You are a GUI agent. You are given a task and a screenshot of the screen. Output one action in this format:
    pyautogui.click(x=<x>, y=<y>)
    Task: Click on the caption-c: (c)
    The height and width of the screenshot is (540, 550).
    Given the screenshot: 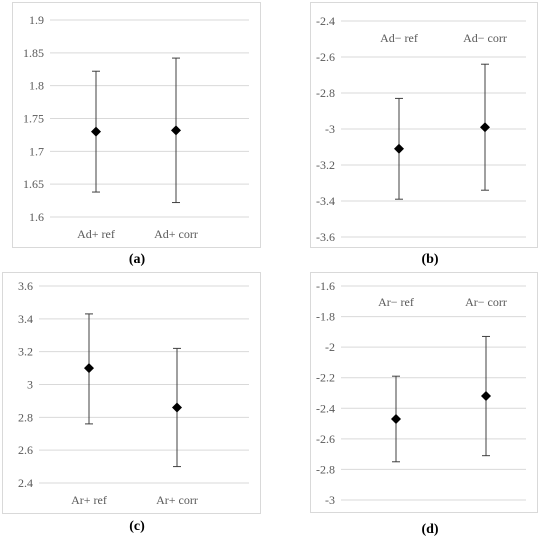 What is the action you would take?
    pyautogui.click(x=137, y=526)
    